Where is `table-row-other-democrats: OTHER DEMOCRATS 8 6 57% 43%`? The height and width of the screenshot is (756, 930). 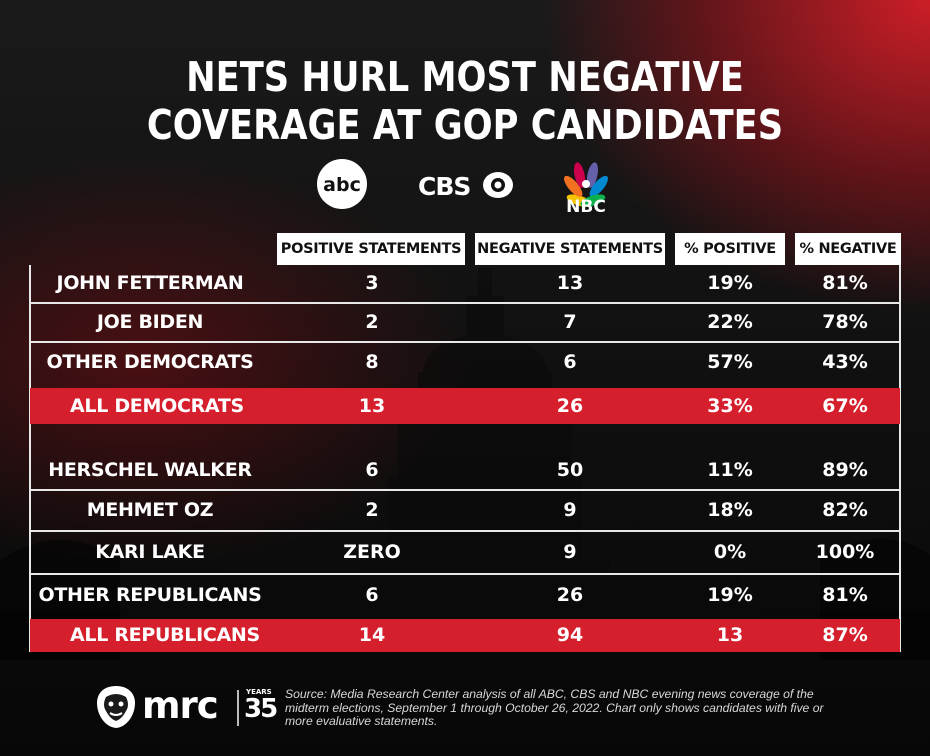 table-row-other-democrats: OTHER DEMOCRATS 8 6 57% 43% is located at coordinates (465, 362).